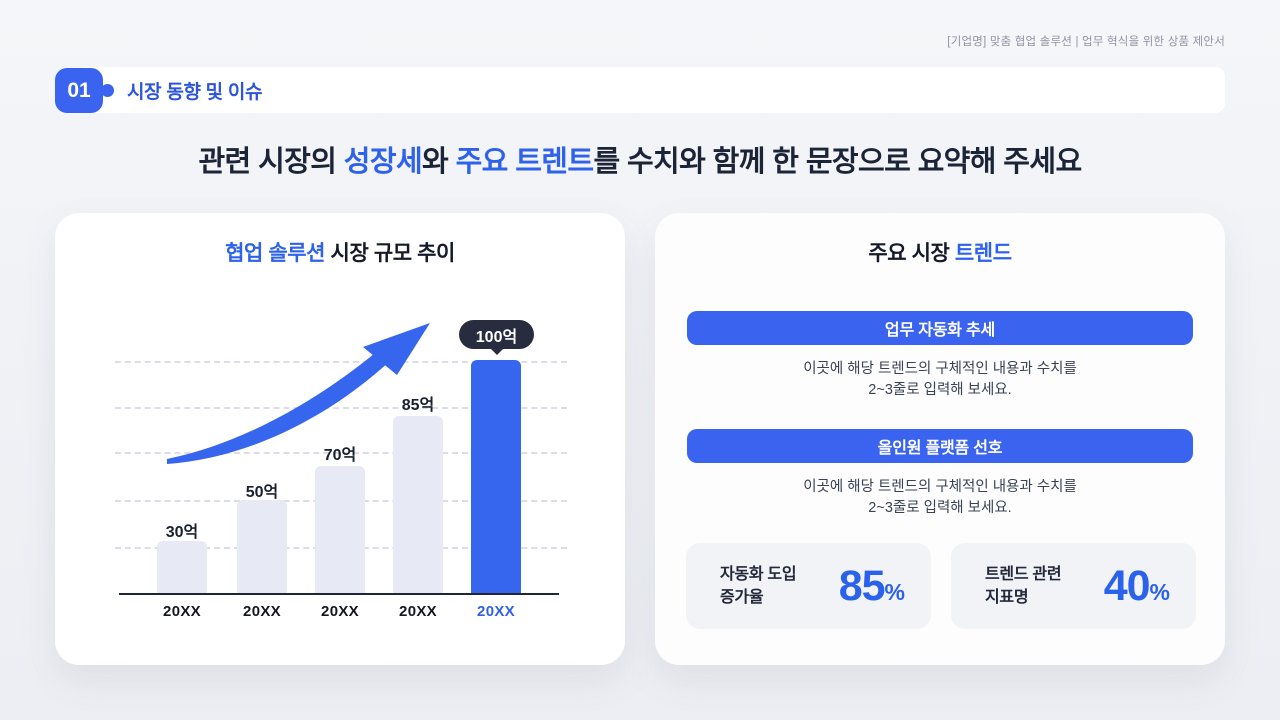 This screenshot has height=720, width=1280. Describe the element at coordinates (107, 90) in the screenshot. I see `badge-knob-shape` at that location.